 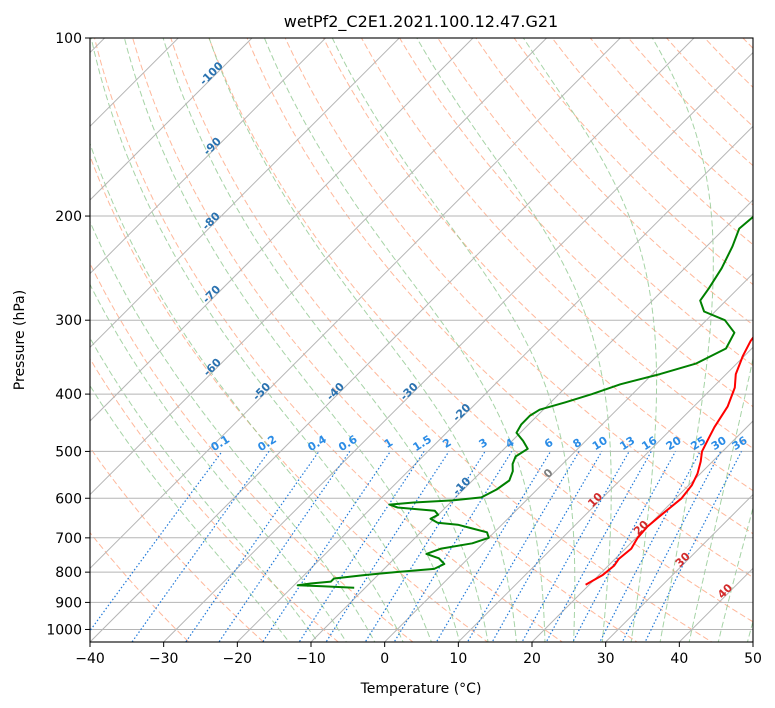 What do you see at coordinates (679, 659) in the screenshot?
I see `x-tick-label: 40` at bounding box center [679, 659].